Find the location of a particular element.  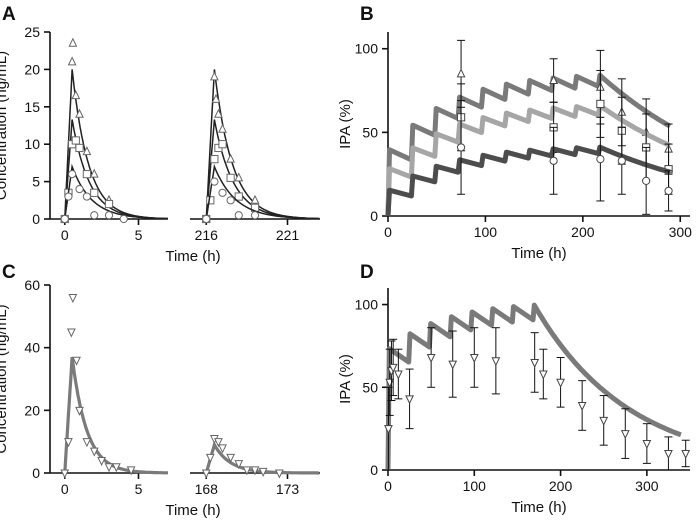

c-y-tick-label: 20 is located at coordinates (32, 410).